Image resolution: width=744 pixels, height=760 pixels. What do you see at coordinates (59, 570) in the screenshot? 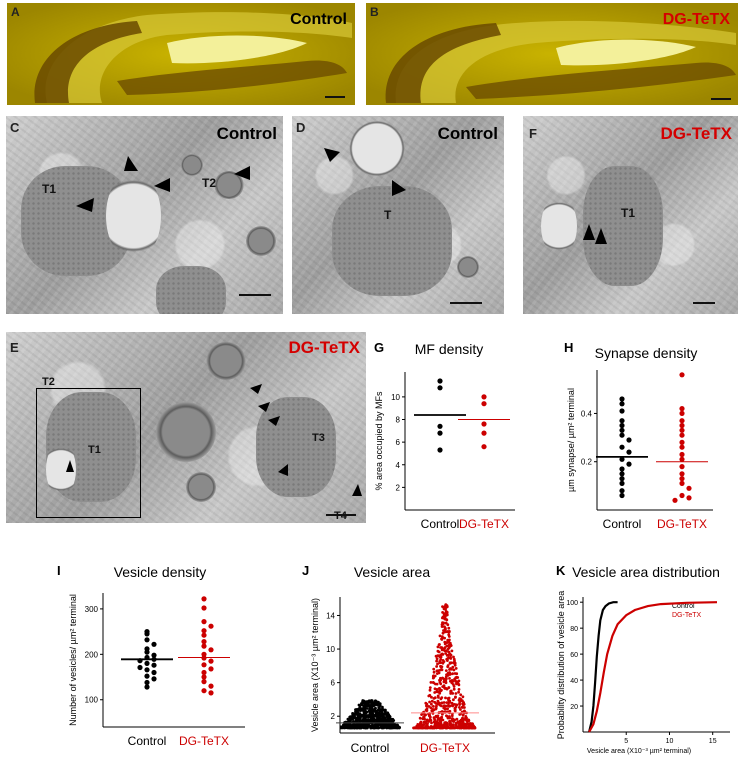
I see `panel-letter: I` at bounding box center [59, 570].